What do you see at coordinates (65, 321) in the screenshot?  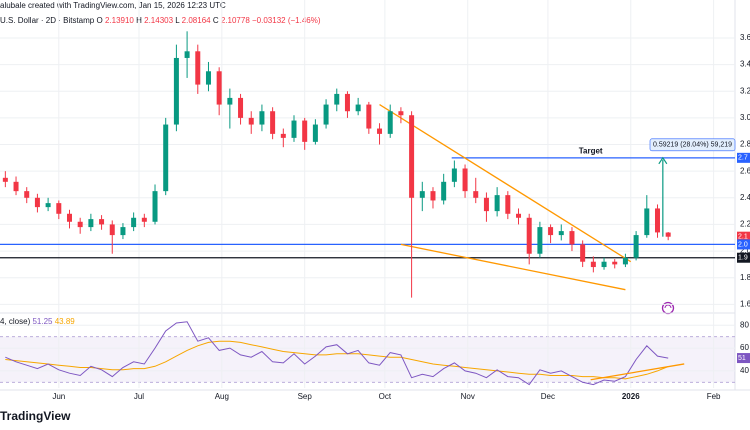 I see `rsi-ma-value: 43.89` at bounding box center [65, 321].